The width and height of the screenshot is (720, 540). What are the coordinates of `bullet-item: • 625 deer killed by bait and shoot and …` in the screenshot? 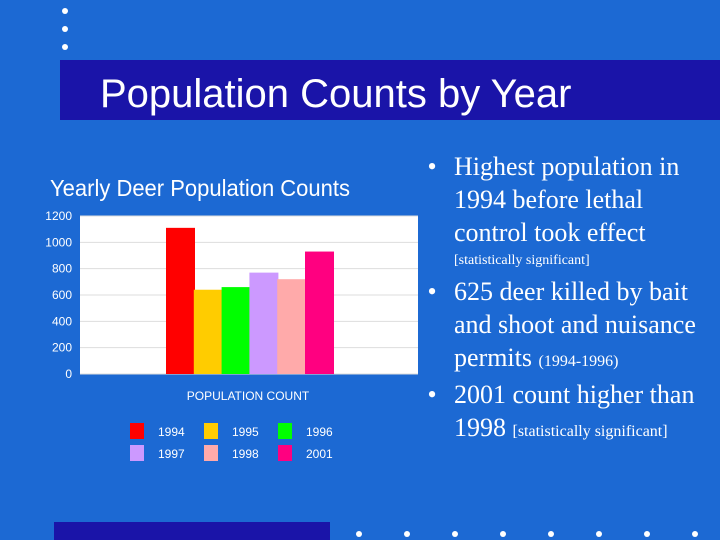 It's located at (571, 326).